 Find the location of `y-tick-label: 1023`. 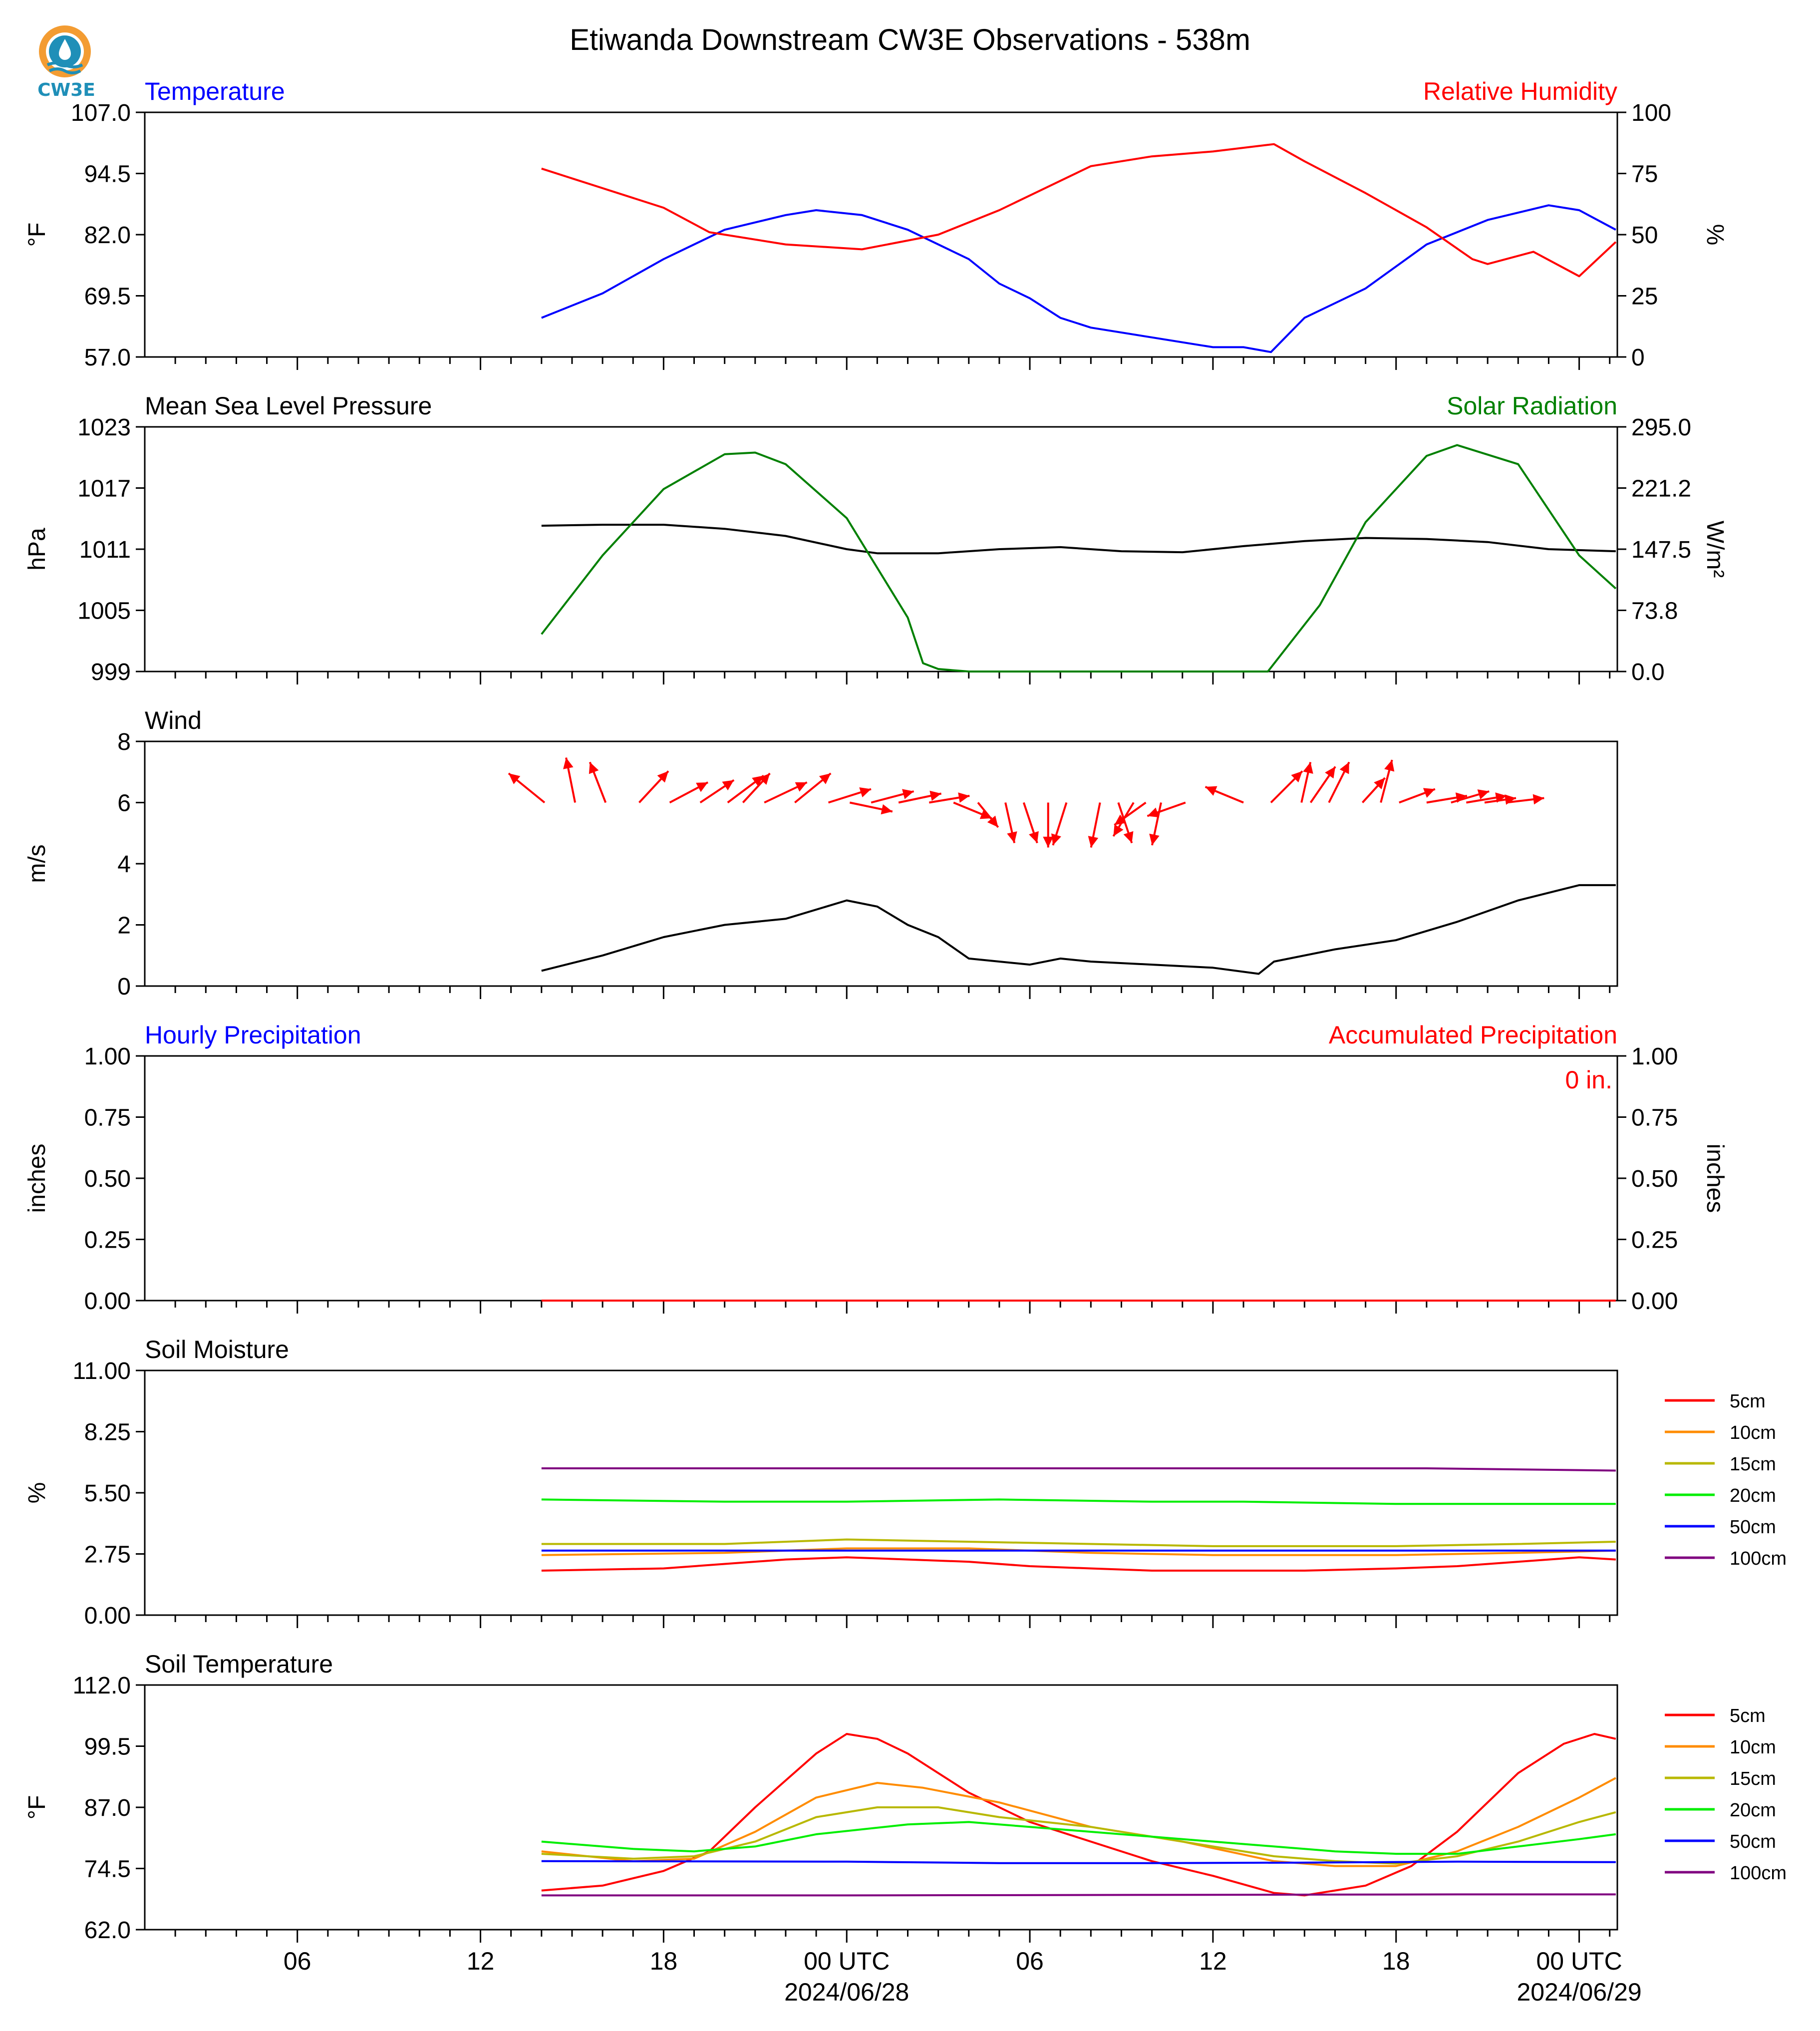

y-tick-label: 1023 is located at coordinates (104, 428).